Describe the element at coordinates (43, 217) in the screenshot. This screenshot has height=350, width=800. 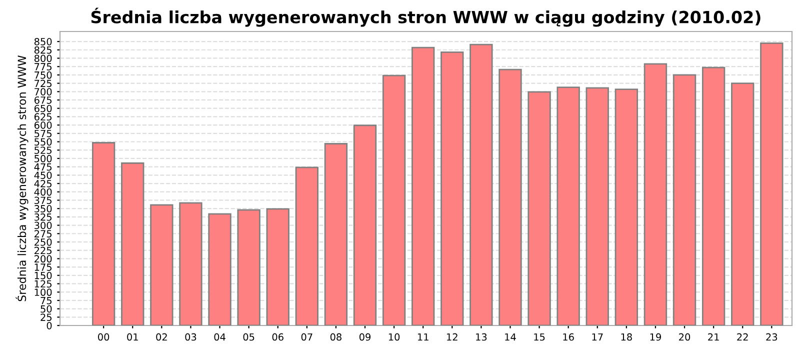
I see `y-tick-label: 325` at that location.